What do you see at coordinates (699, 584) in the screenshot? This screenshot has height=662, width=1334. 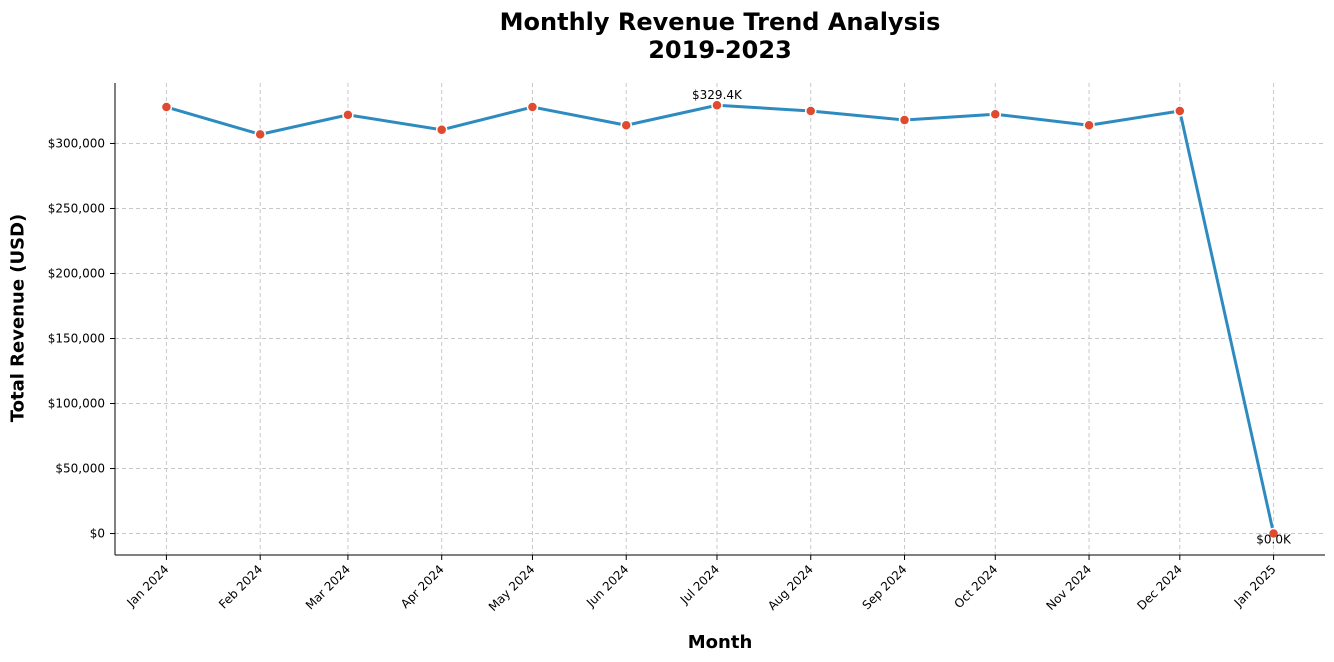 I see `x-tick-label: Jul 2024` at bounding box center [699, 584].